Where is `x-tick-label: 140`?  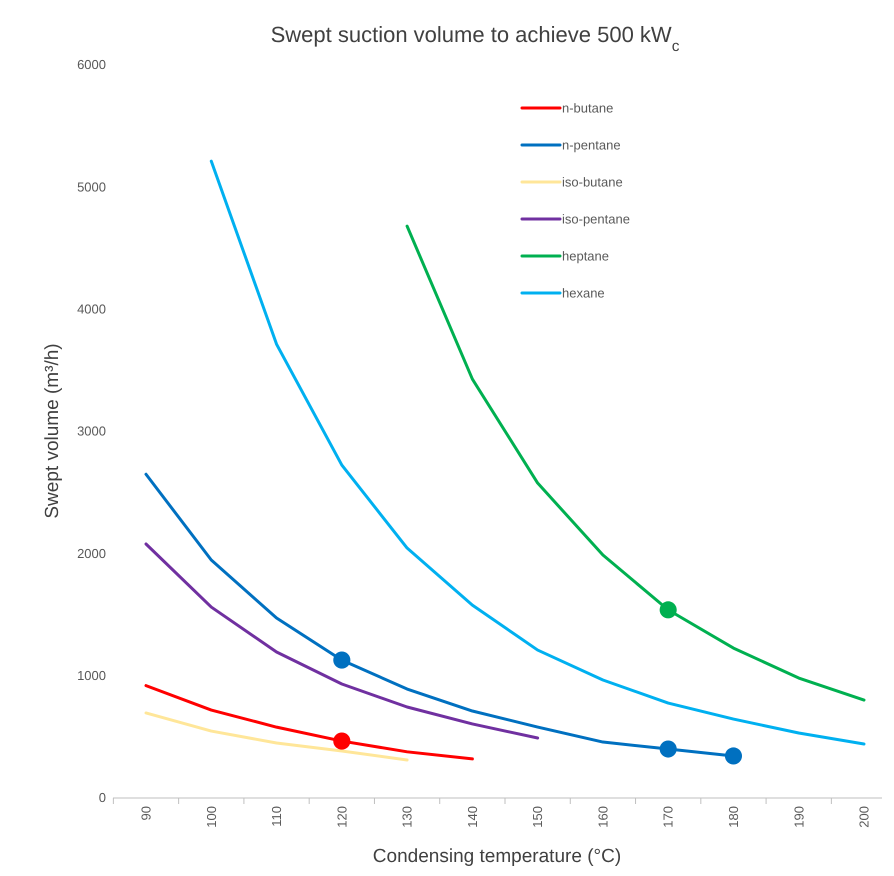 x-tick-label: 140 is located at coordinates (472, 817).